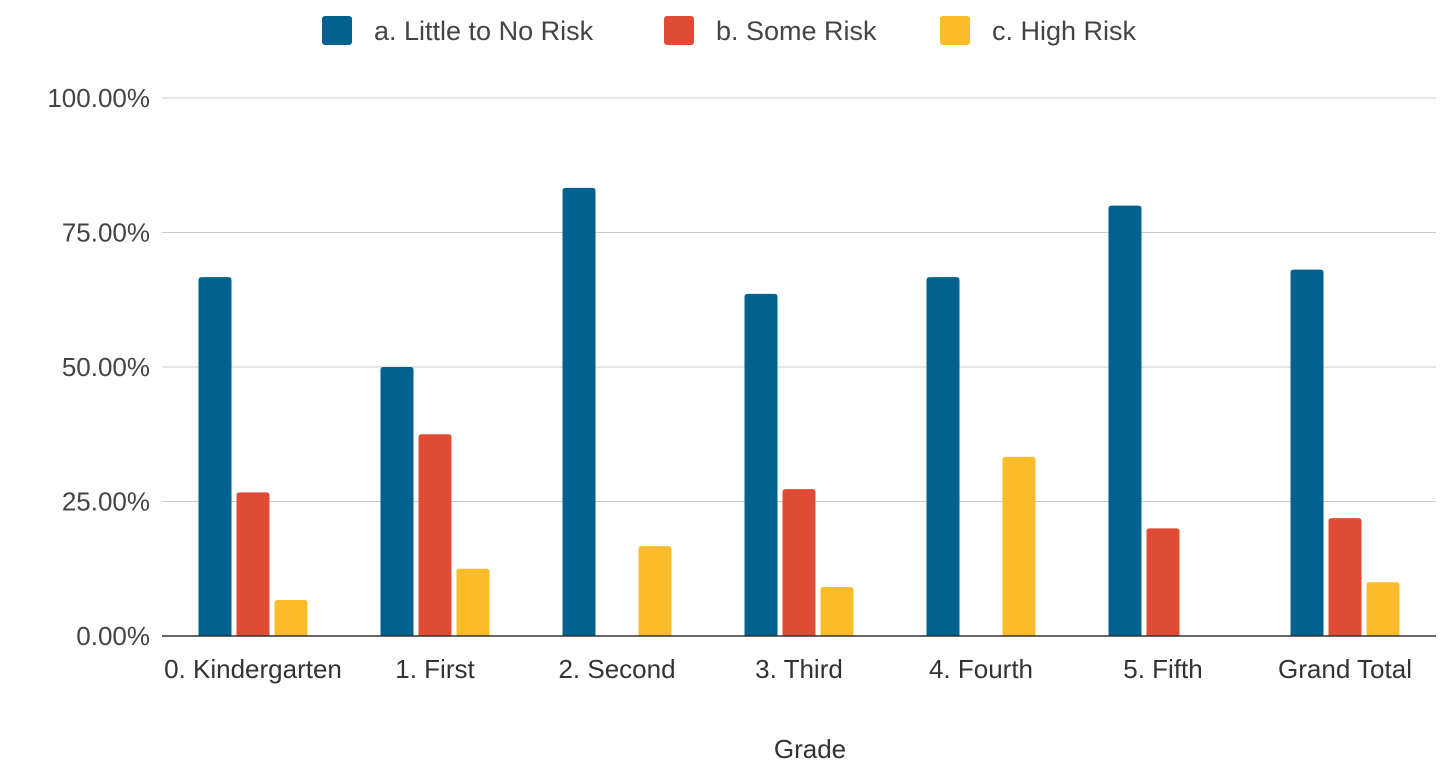  I want to click on x-category-label: 1. First, so click(435, 669).